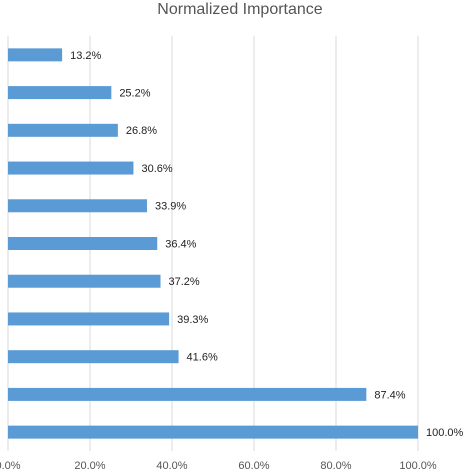  Describe the element at coordinates (180, 244) in the screenshot. I see `value-label: 36.4%` at that location.